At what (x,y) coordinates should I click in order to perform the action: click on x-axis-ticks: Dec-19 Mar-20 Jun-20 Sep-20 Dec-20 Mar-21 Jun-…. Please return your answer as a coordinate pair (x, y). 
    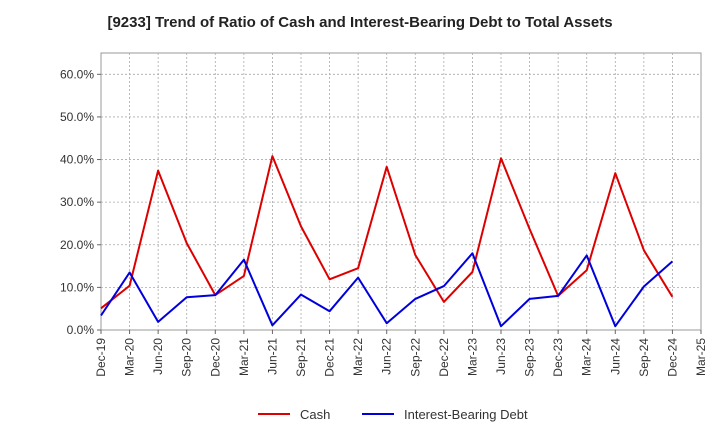
    Looking at the image, I should click on (401, 353).